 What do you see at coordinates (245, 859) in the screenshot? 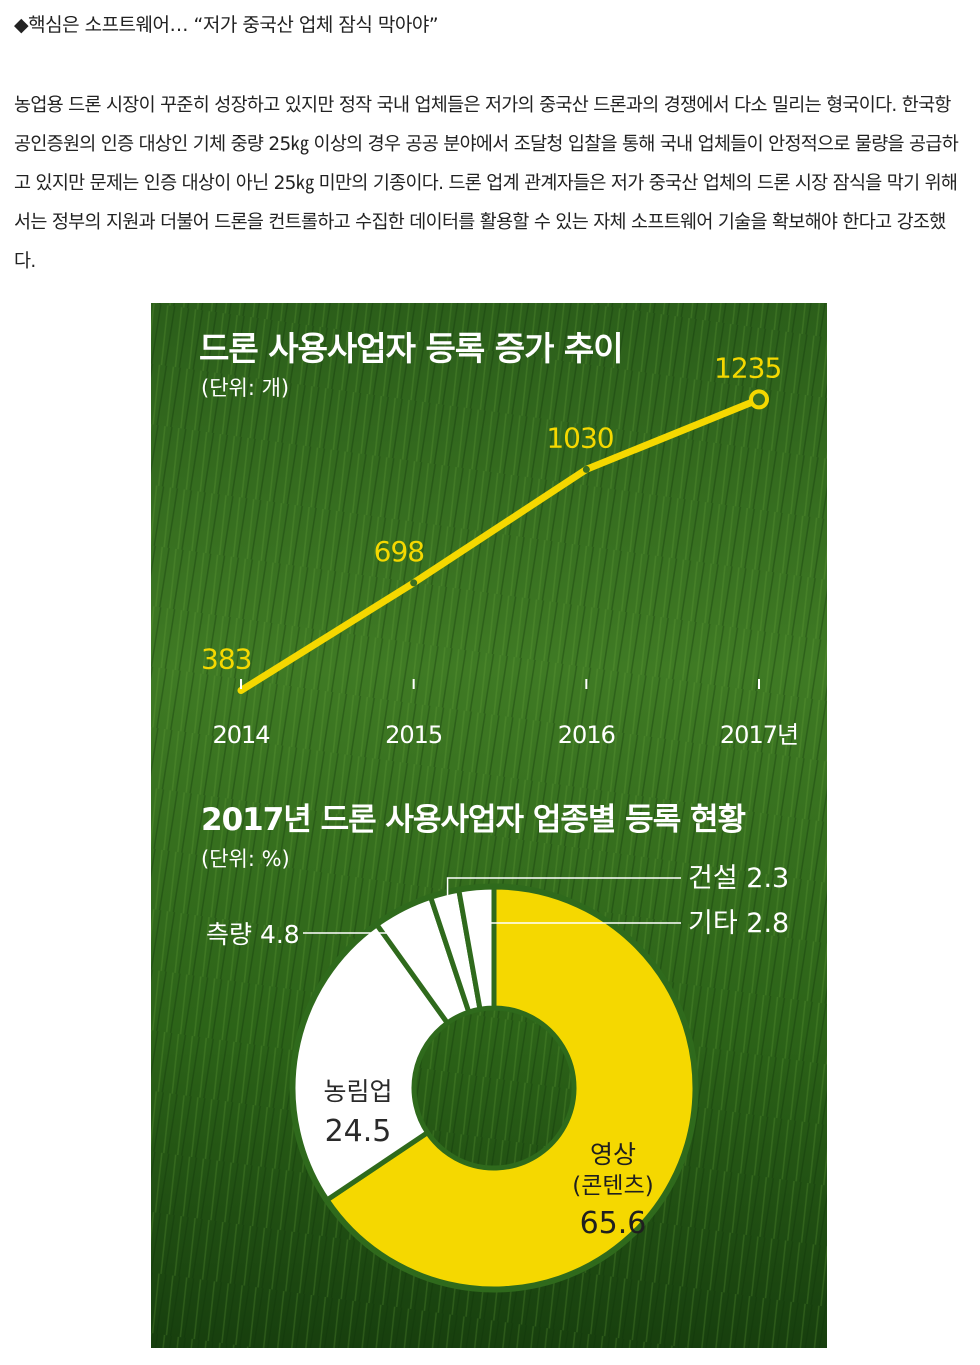
I see `donut-chart-unit: (단위: %)` at bounding box center [245, 859].